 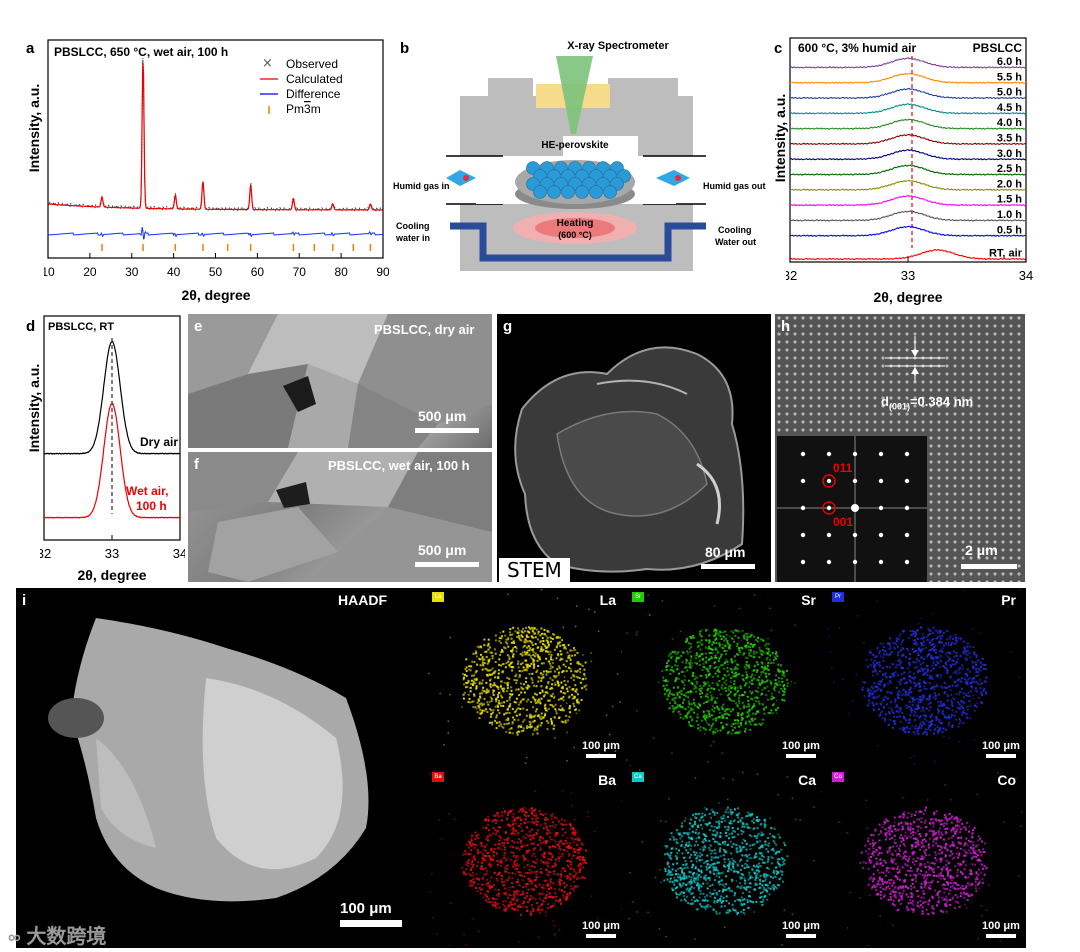 I want to click on cooling-out-label-1: Cooling, so click(x=735, y=230).